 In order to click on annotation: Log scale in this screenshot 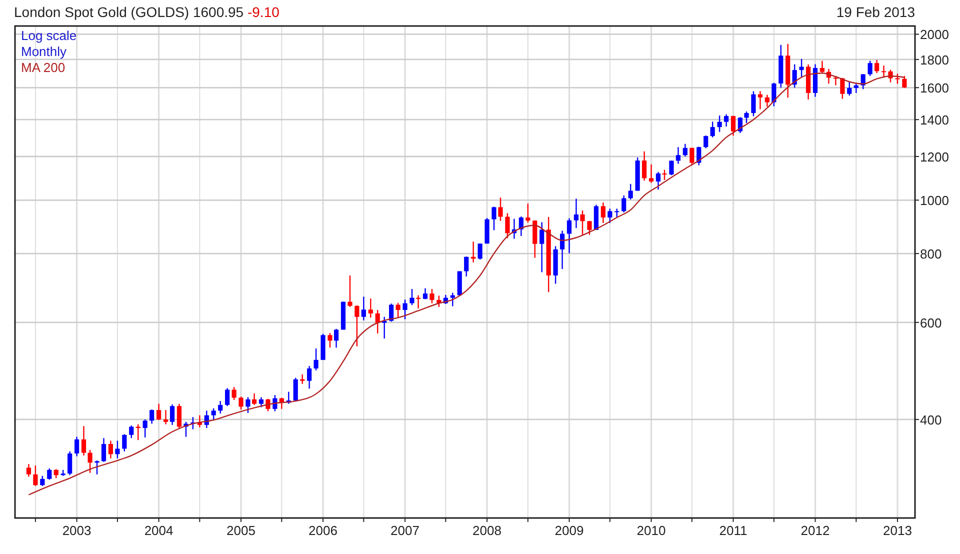, I will do `click(49, 35)`.